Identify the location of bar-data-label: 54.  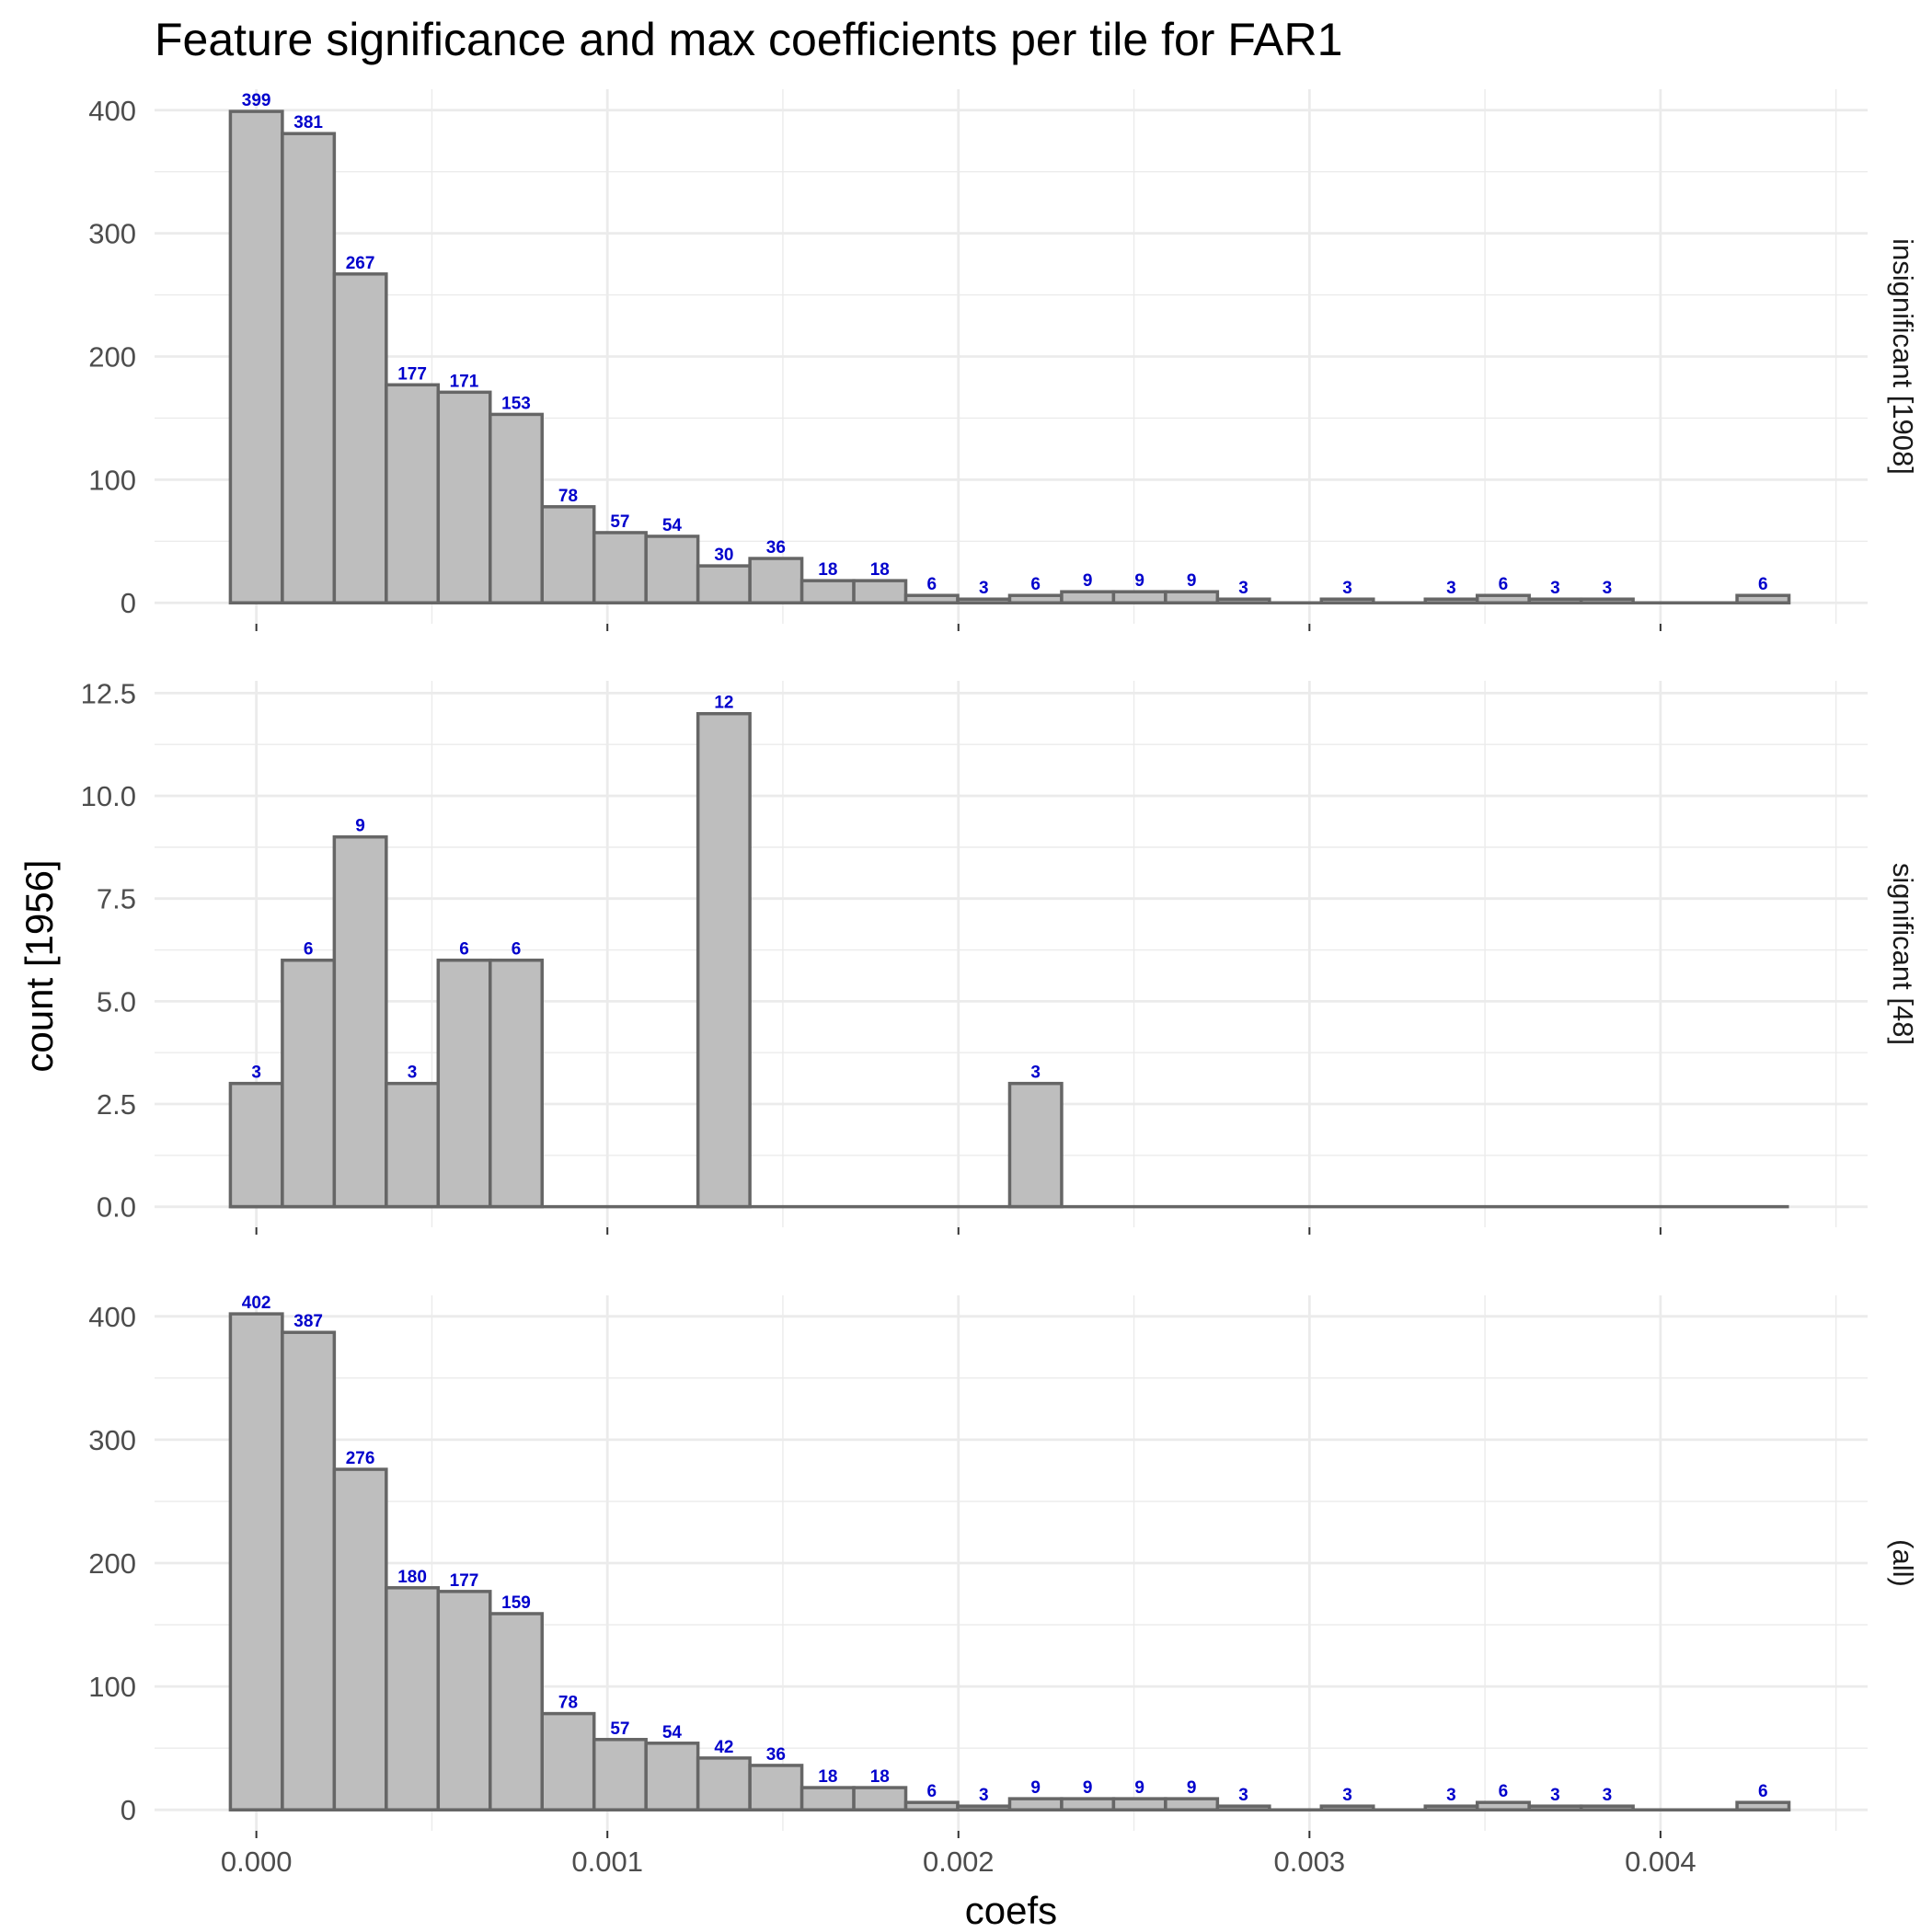
(672, 1732).